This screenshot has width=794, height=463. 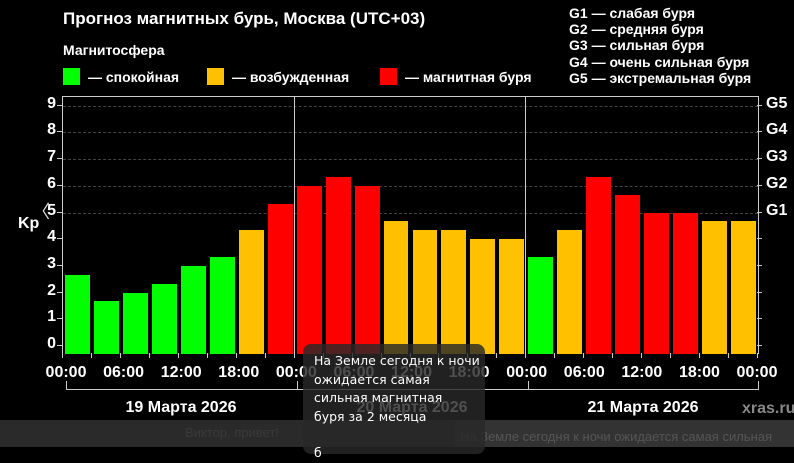 I want to click on tooltip-line: На Земле сегодня к ночи, so click(x=397, y=360).